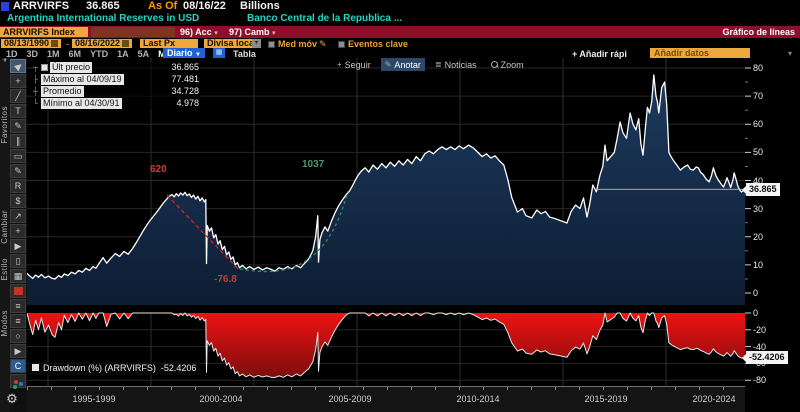 This screenshot has height=412, width=800. What do you see at coordinates (18, 306) in the screenshot?
I see `lines-style-icon: ≡` at bounding box center [18, 306].